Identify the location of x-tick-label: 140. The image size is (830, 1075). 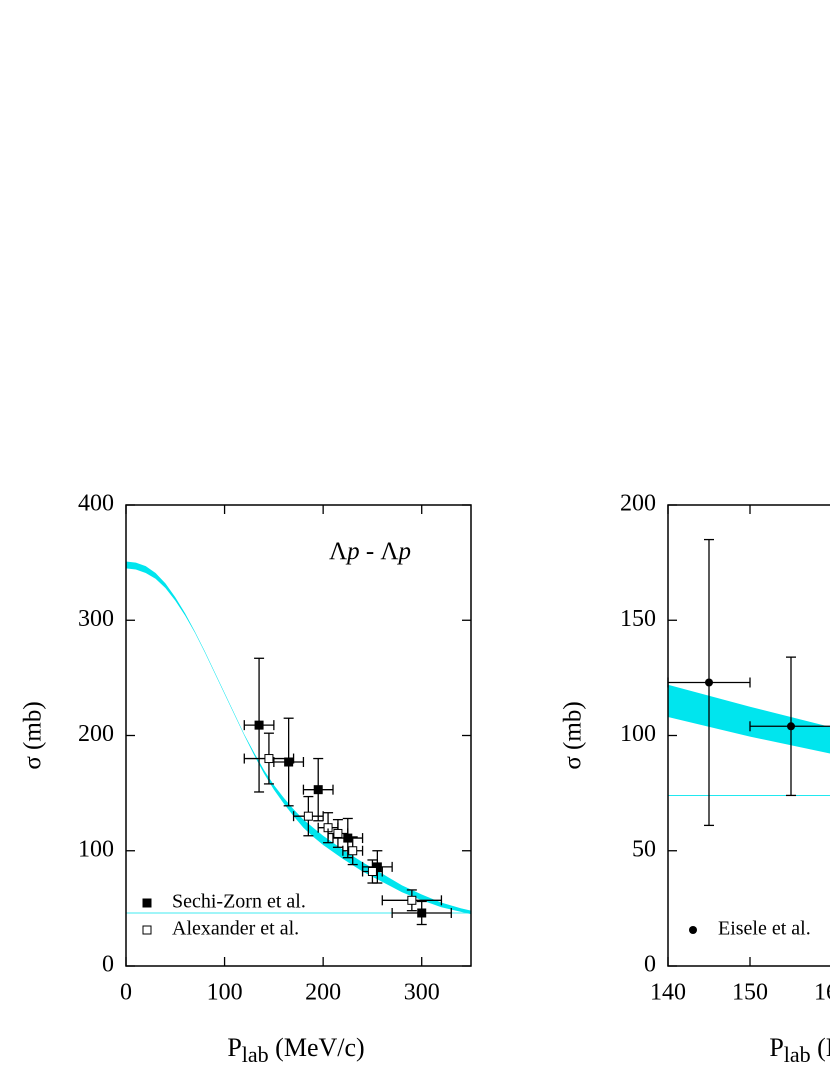
(668, 993).